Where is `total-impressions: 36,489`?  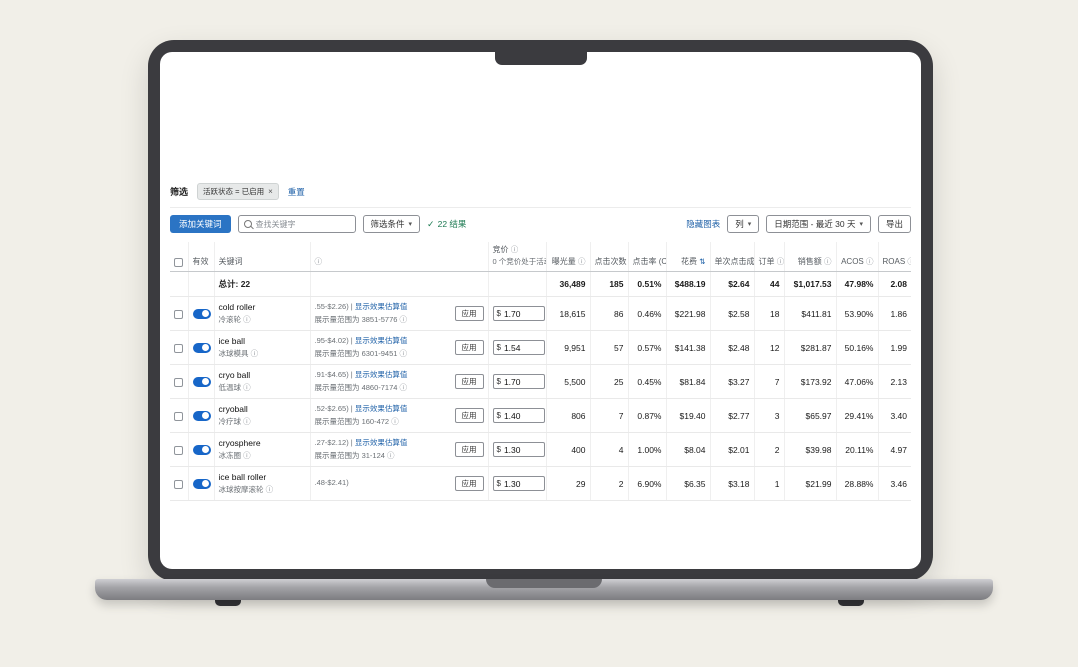
total-impressions: 36,489 is located at coordinates (567, 284).